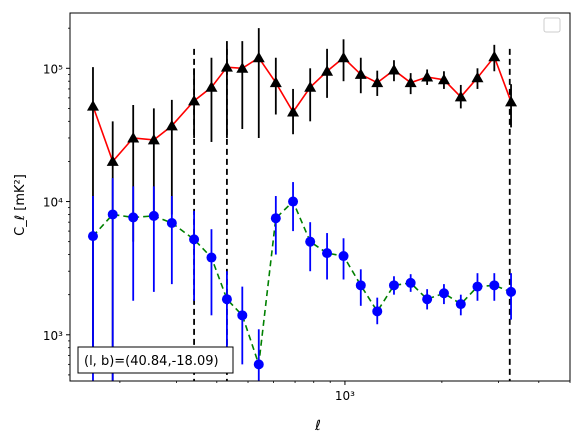 The height and width of the screenshot is (441, 580). I want to click on y-tick-label-2: 10⁴, so click(53, 203).